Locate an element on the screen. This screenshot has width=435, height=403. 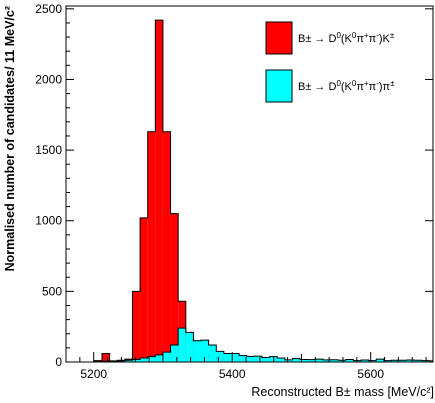
x-axis-title: Reconstructed B± mass [MeV/c²] is located at coordinates (342, 392).